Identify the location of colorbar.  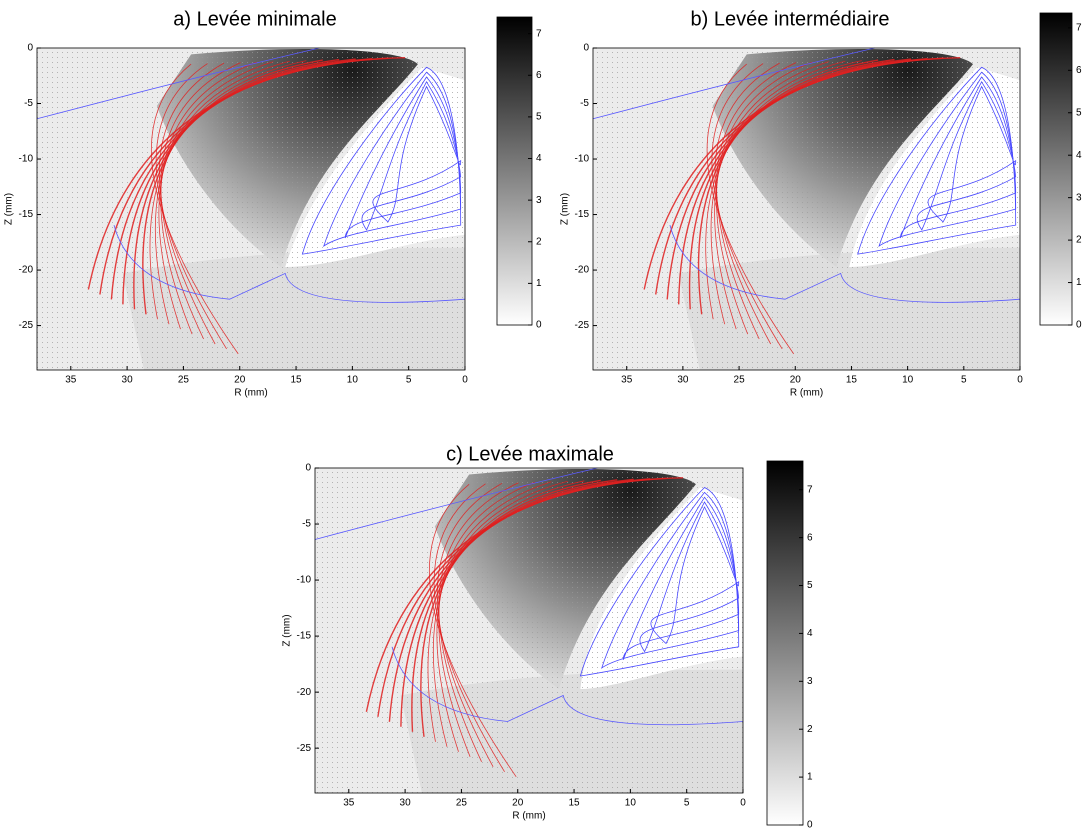
(1056, 169).